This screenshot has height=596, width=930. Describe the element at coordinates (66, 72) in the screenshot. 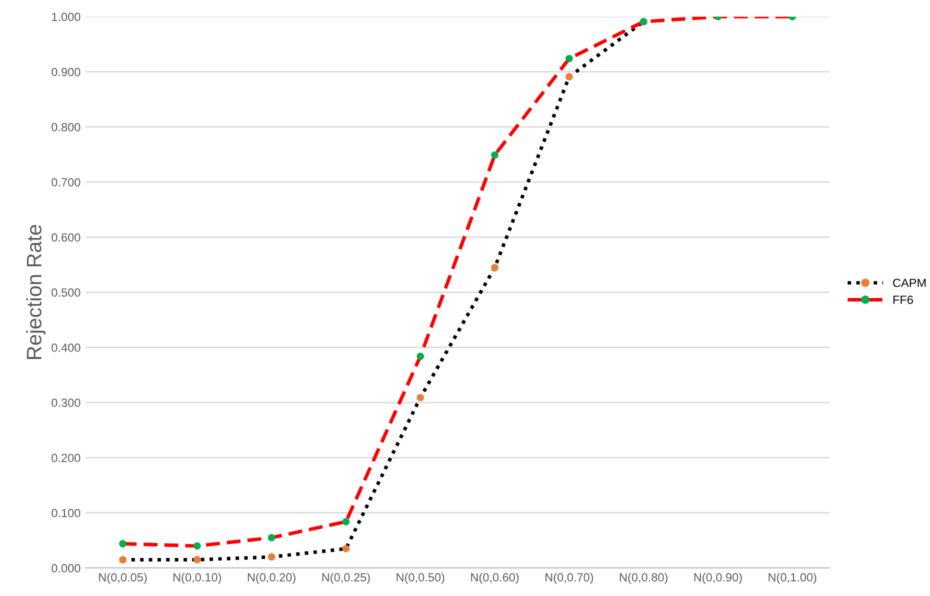

I see `y-tick-label: 0.900` at that location.